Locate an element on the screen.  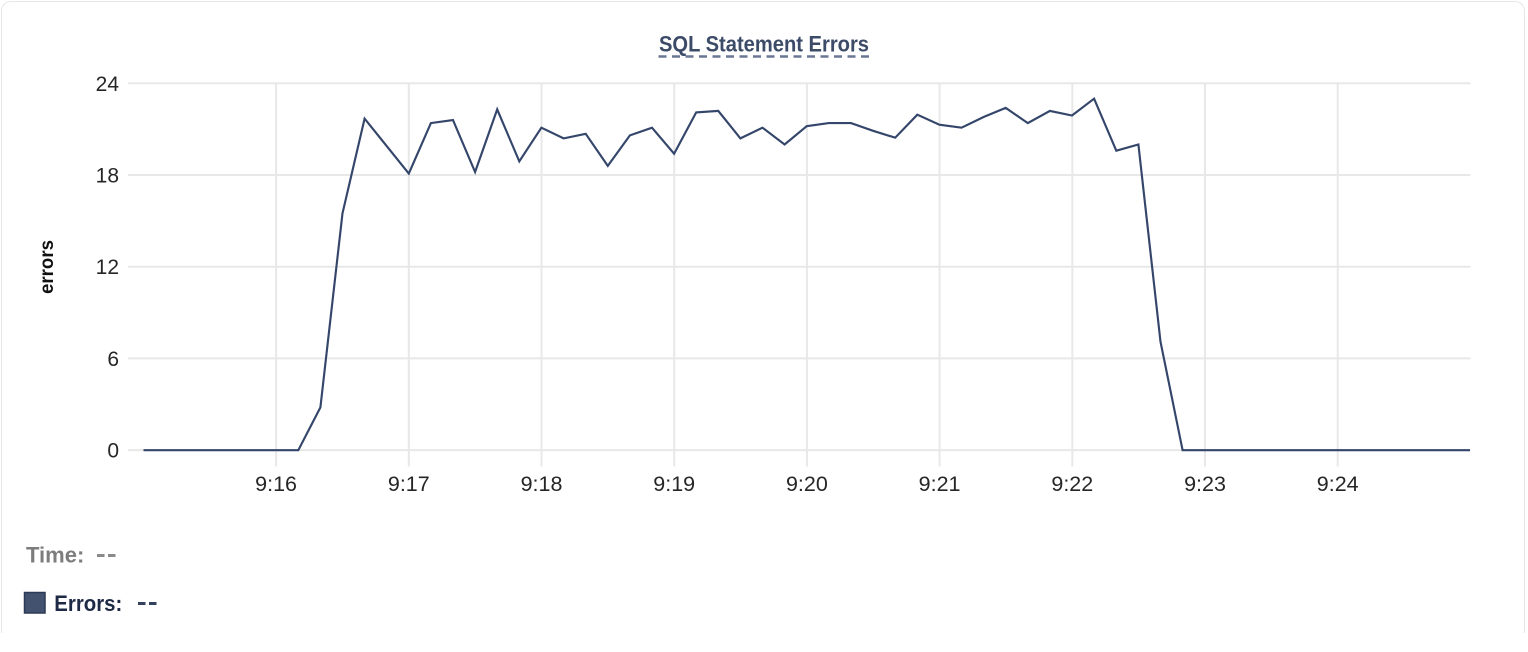
svg-text: 12 is located at coordinates (107, 267).